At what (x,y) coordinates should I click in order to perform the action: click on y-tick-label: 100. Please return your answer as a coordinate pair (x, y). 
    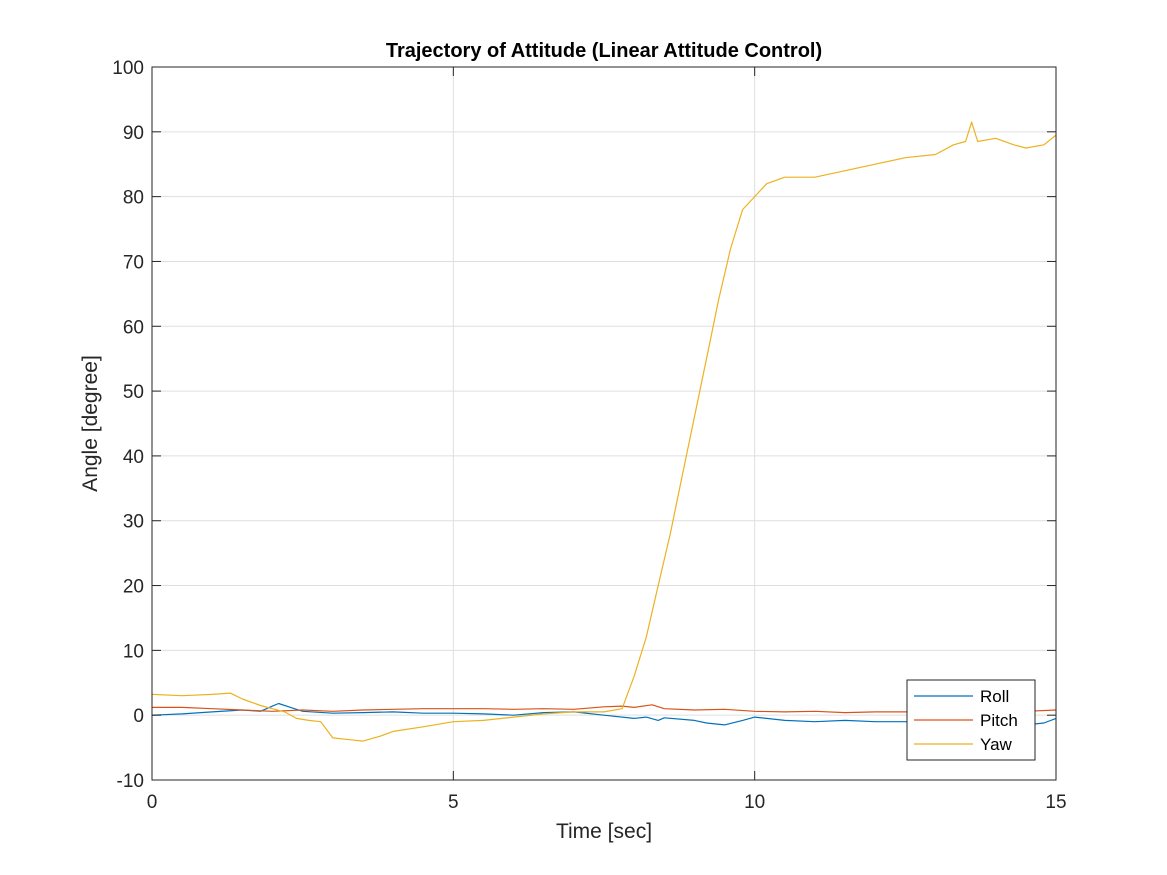
    Looking at the image, I should click on (128, 68).